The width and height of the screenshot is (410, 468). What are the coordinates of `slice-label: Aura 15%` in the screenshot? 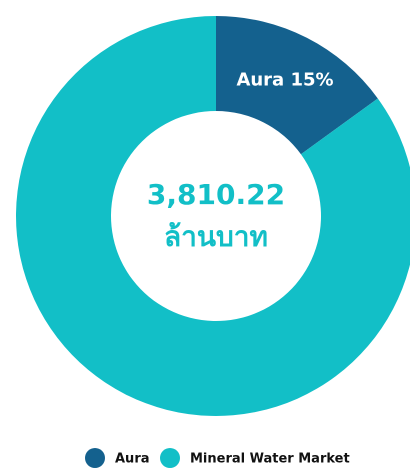 It's located at (284, 80).